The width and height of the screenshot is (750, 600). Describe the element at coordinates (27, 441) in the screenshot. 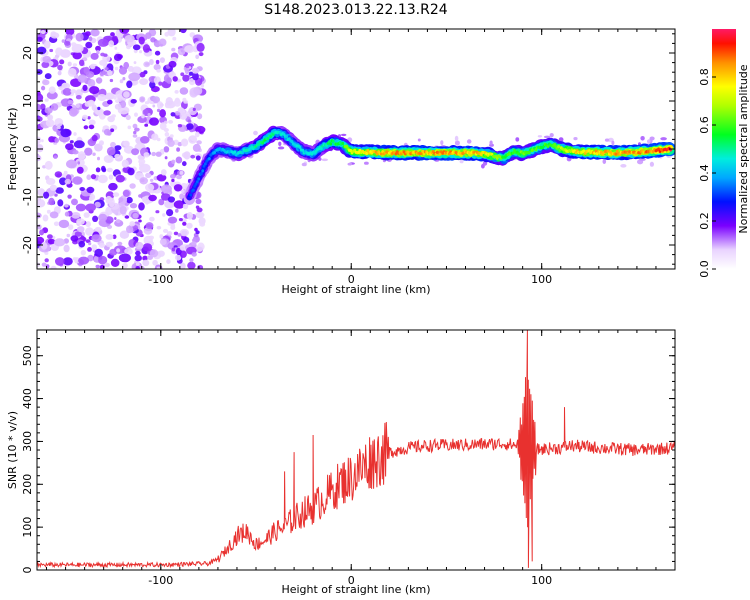

I see `y-tick-label: 300` at that location.